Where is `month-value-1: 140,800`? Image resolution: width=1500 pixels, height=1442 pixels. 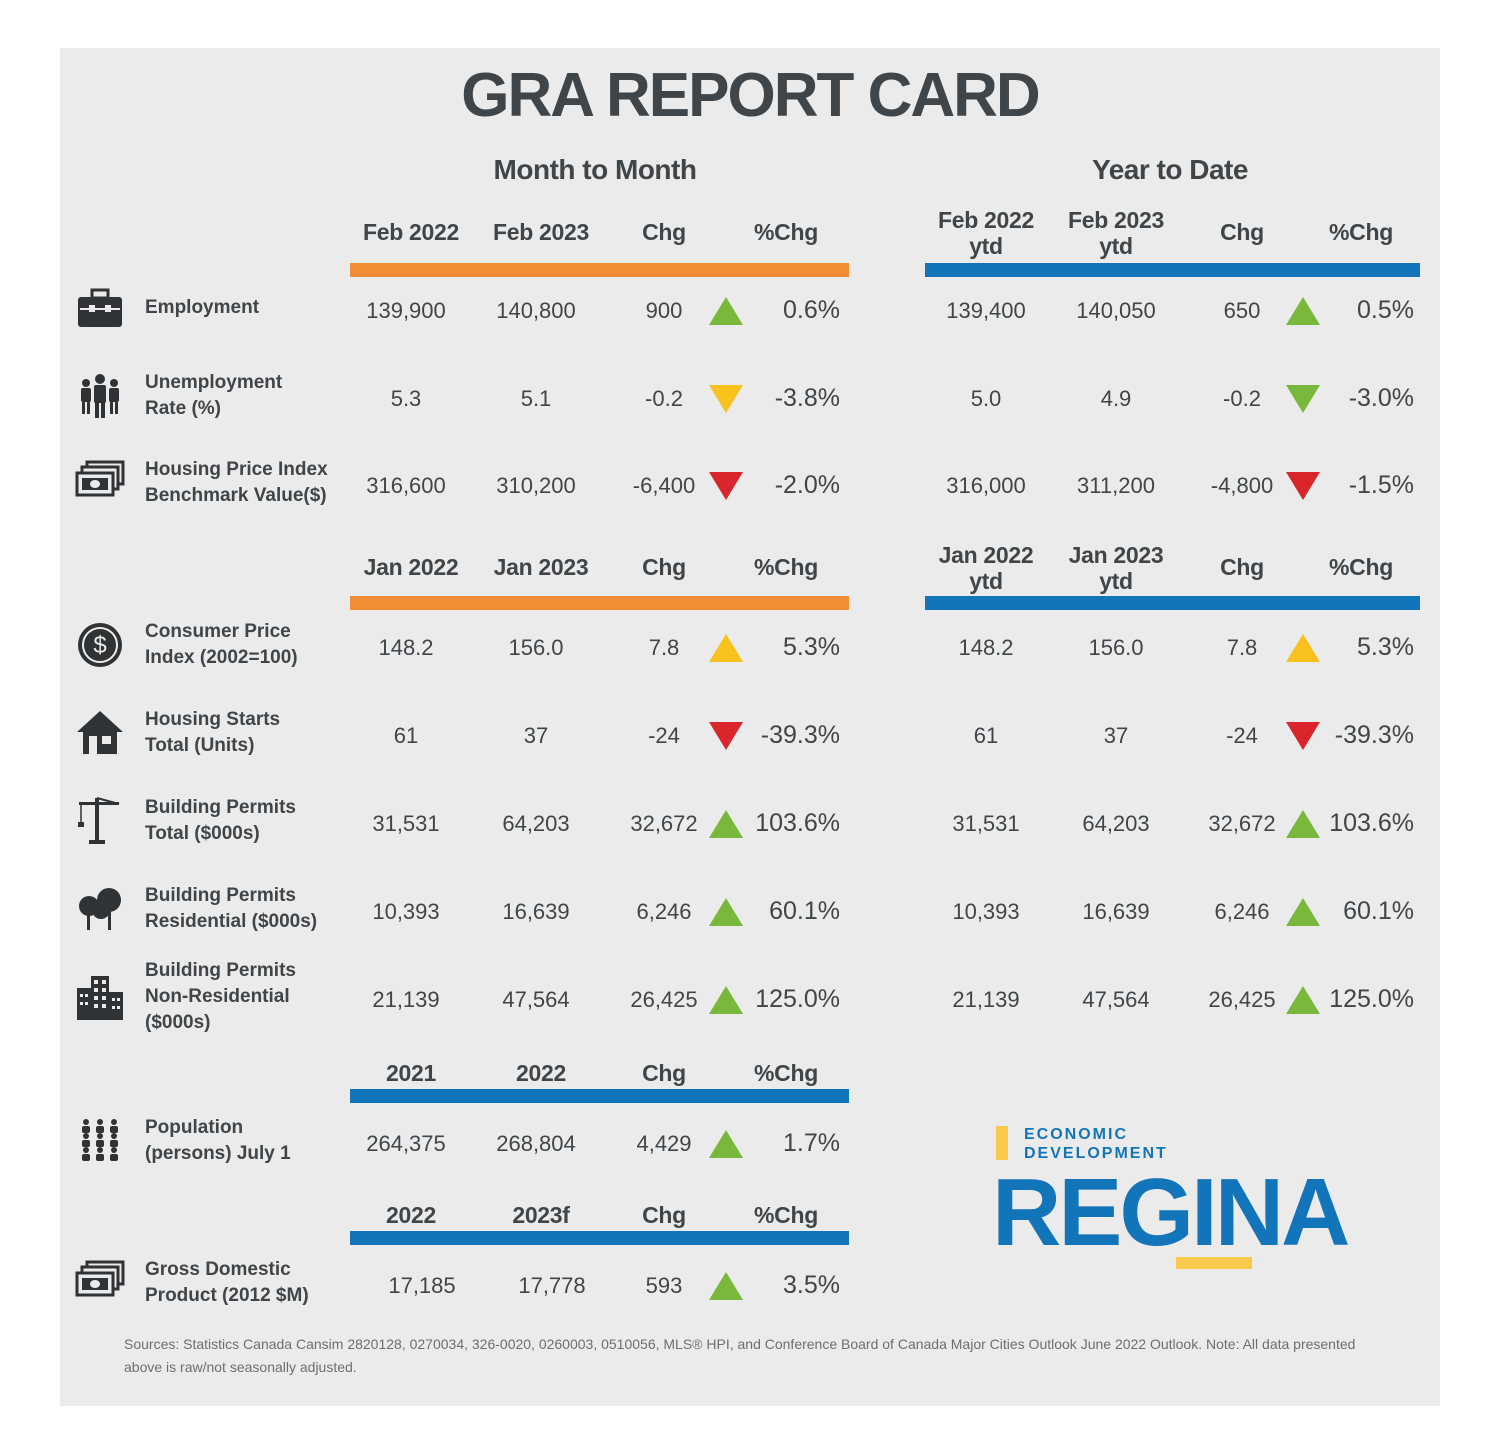 month-value-1: 140,800 is located at coordinates (536, 310).